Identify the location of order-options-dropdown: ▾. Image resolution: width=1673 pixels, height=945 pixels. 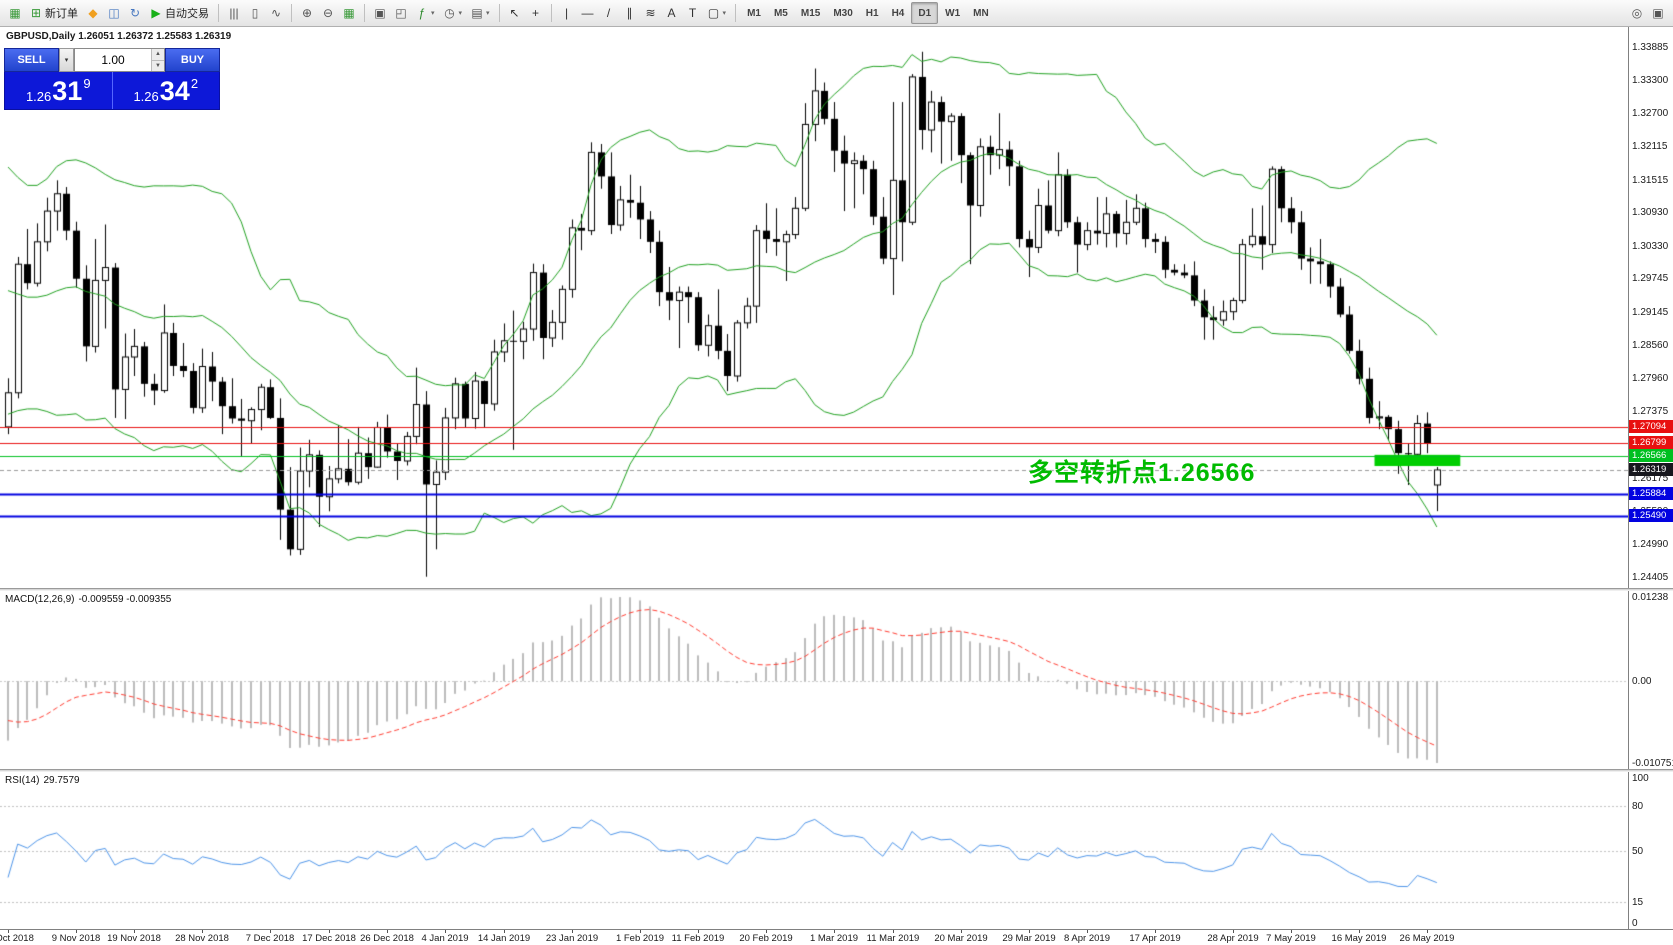
(66, 60).